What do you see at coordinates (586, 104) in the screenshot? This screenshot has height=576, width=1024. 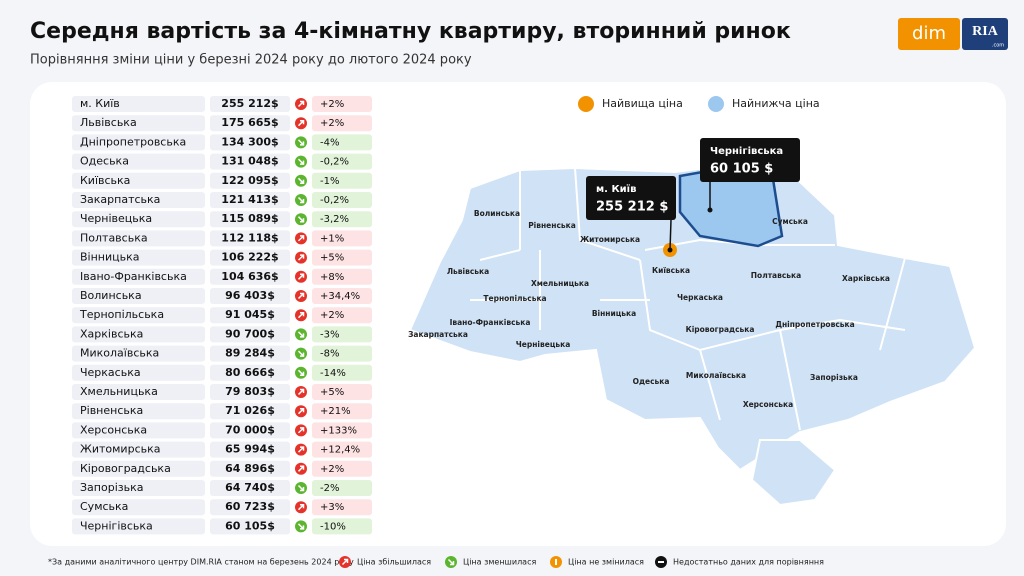 I see `legend-dot` at bounding box center [586, 104].